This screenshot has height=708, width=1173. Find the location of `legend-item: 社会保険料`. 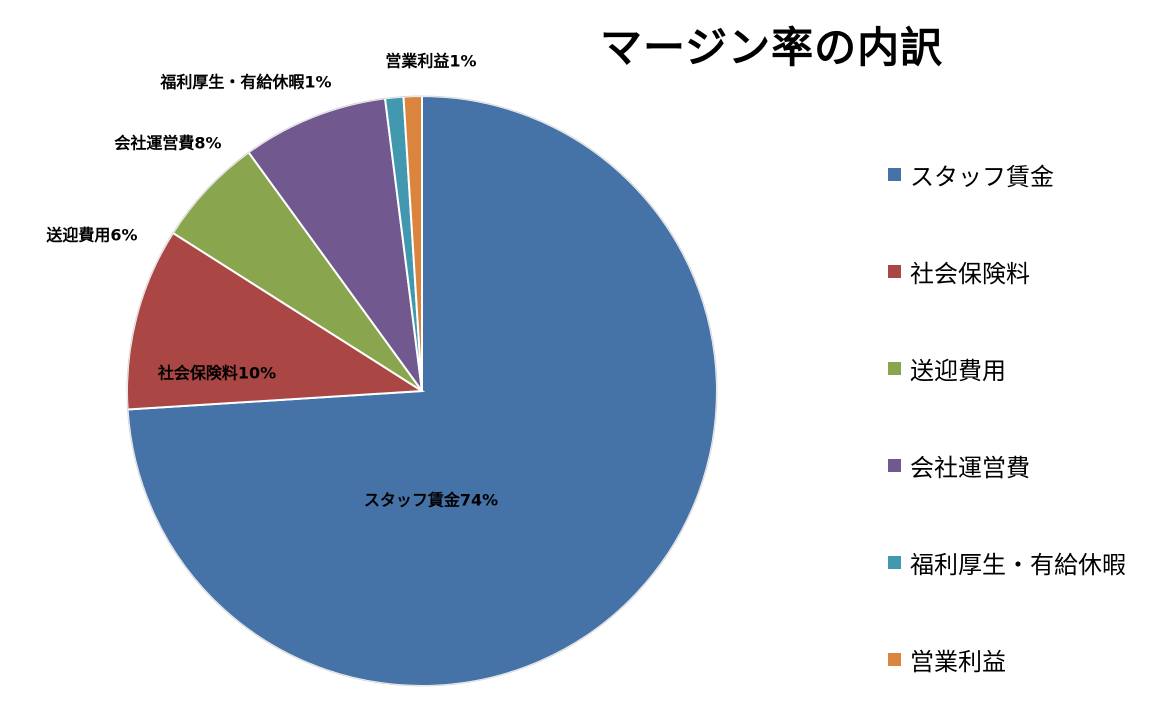

legend-item: 社会保険料 is located at coordinates (1007, 271).